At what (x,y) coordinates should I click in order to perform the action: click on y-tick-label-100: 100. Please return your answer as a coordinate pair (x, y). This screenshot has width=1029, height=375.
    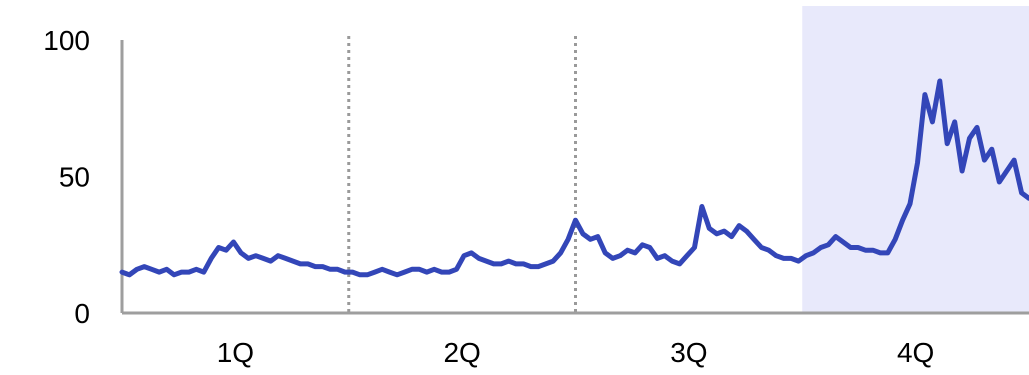
    Looking at the image, I should click on (66, 40).